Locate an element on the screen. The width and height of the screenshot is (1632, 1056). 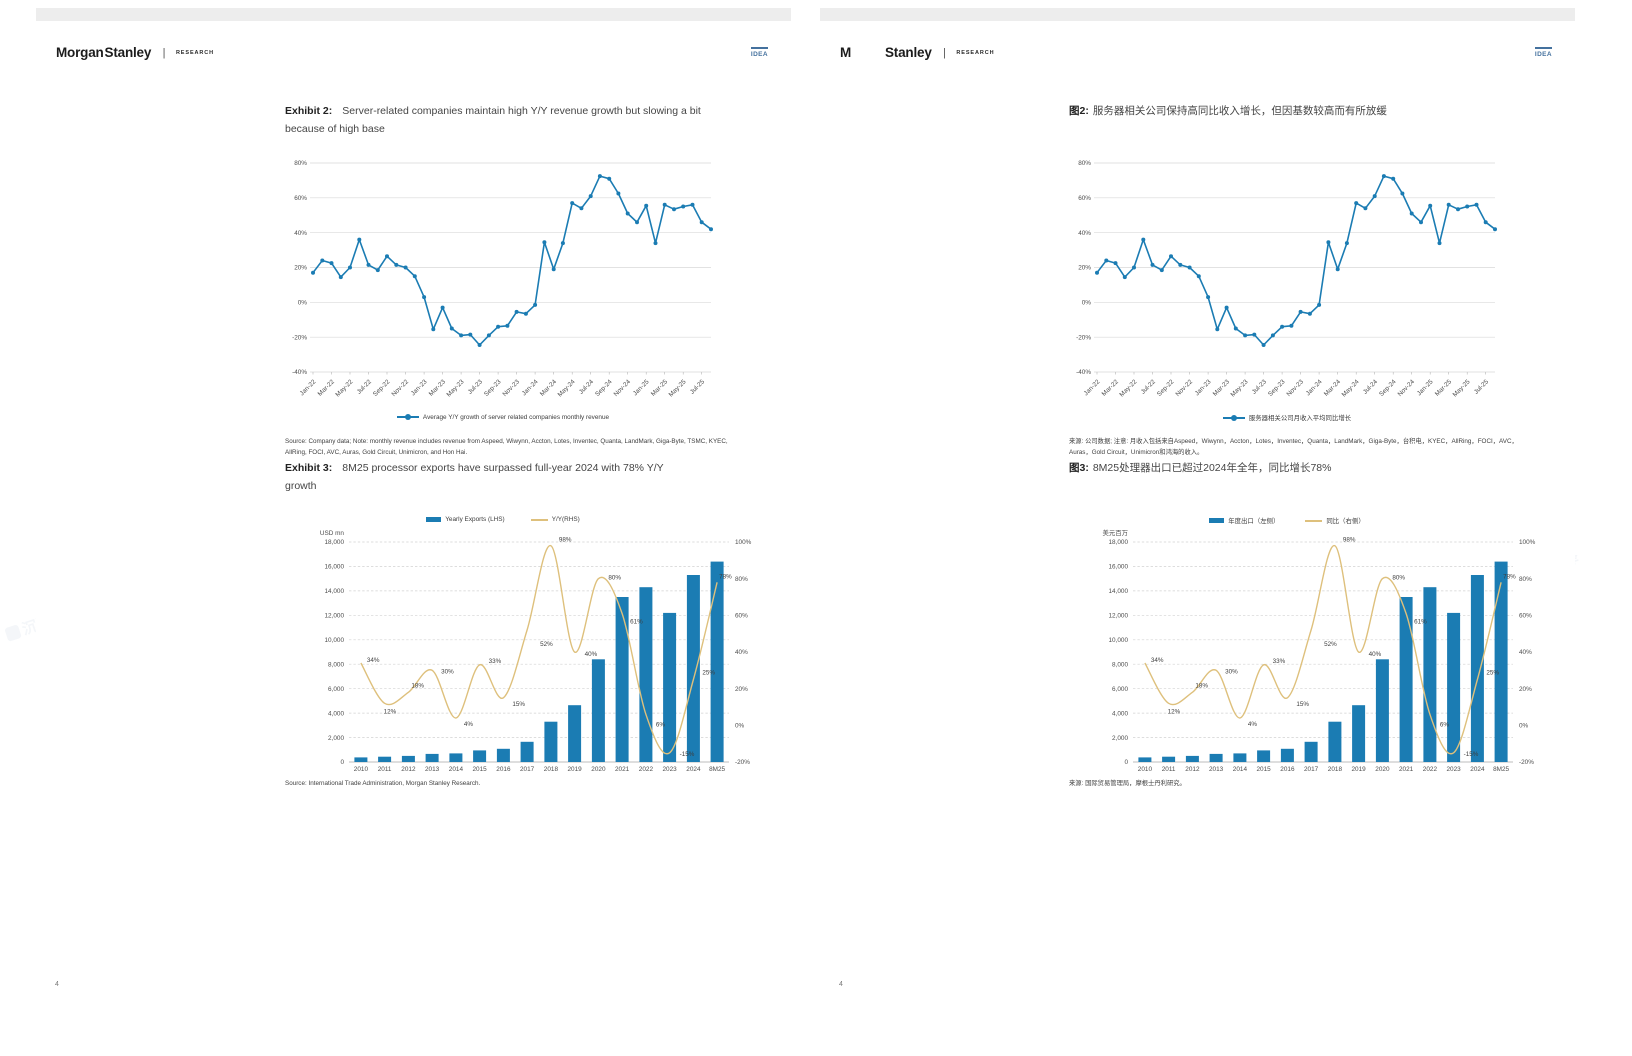
legend-bar-swatch-icon is located at coordinates (1217, 520).